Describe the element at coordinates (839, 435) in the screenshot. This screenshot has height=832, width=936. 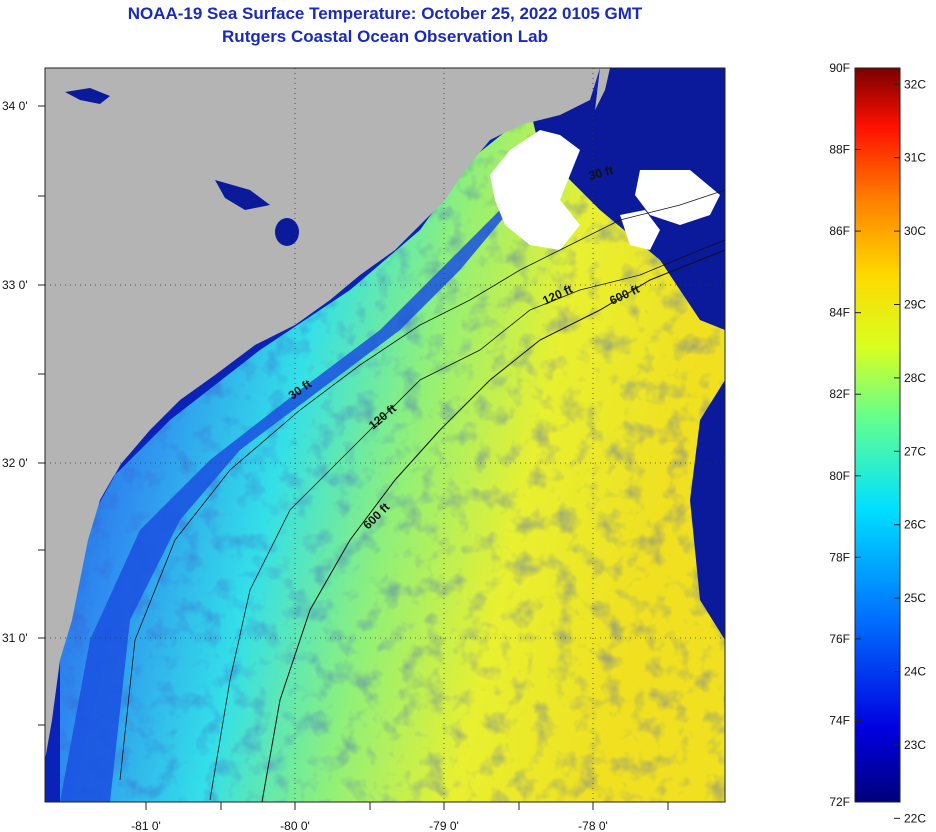
I see `colorbar-fahrenheit-labels: 90F 88F 86F 84F 82F 80F 78F 76F 74F 72F` at that location.